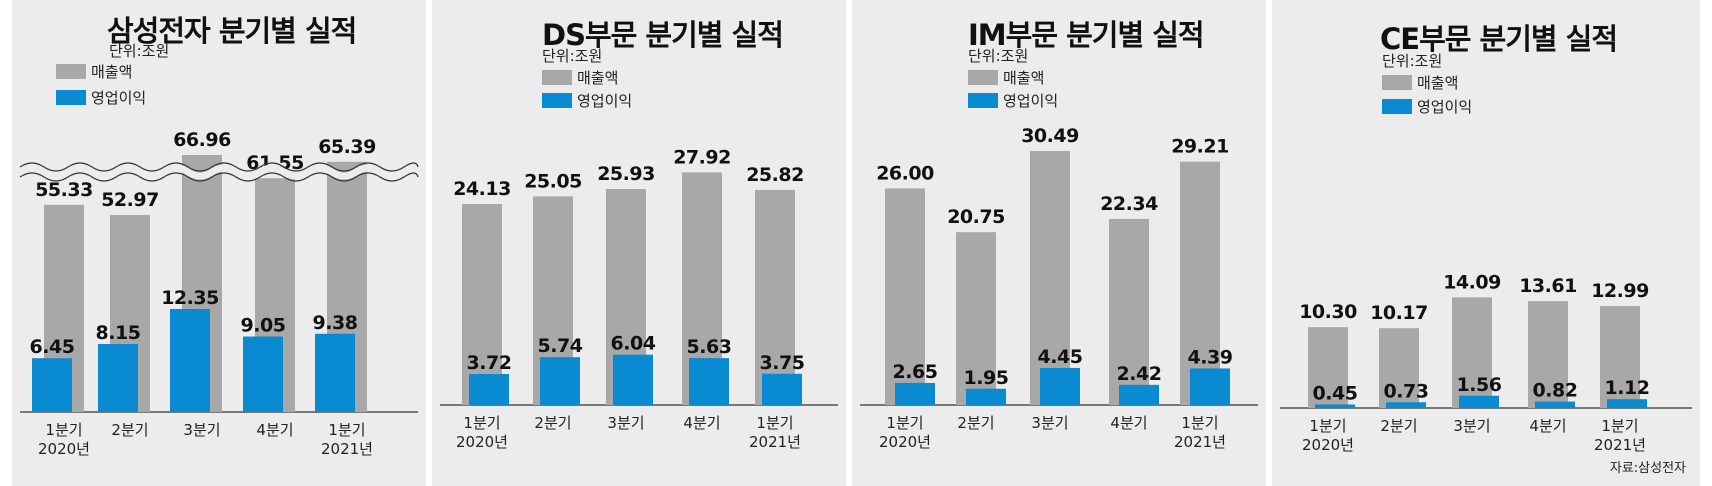  Describe the element at coordinates (1627, 388) in the screenshot. I see `profit-value-label: 1.12` at that location.